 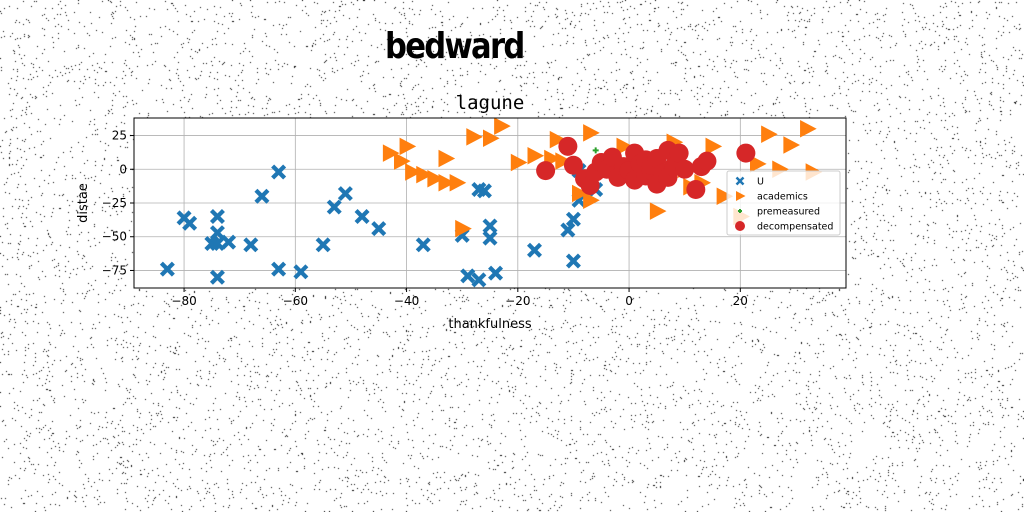 What do you see at coordinates (629, 301) in the screenshot?
I see `x-tick-label: 0` at bounding box center [629, 301].